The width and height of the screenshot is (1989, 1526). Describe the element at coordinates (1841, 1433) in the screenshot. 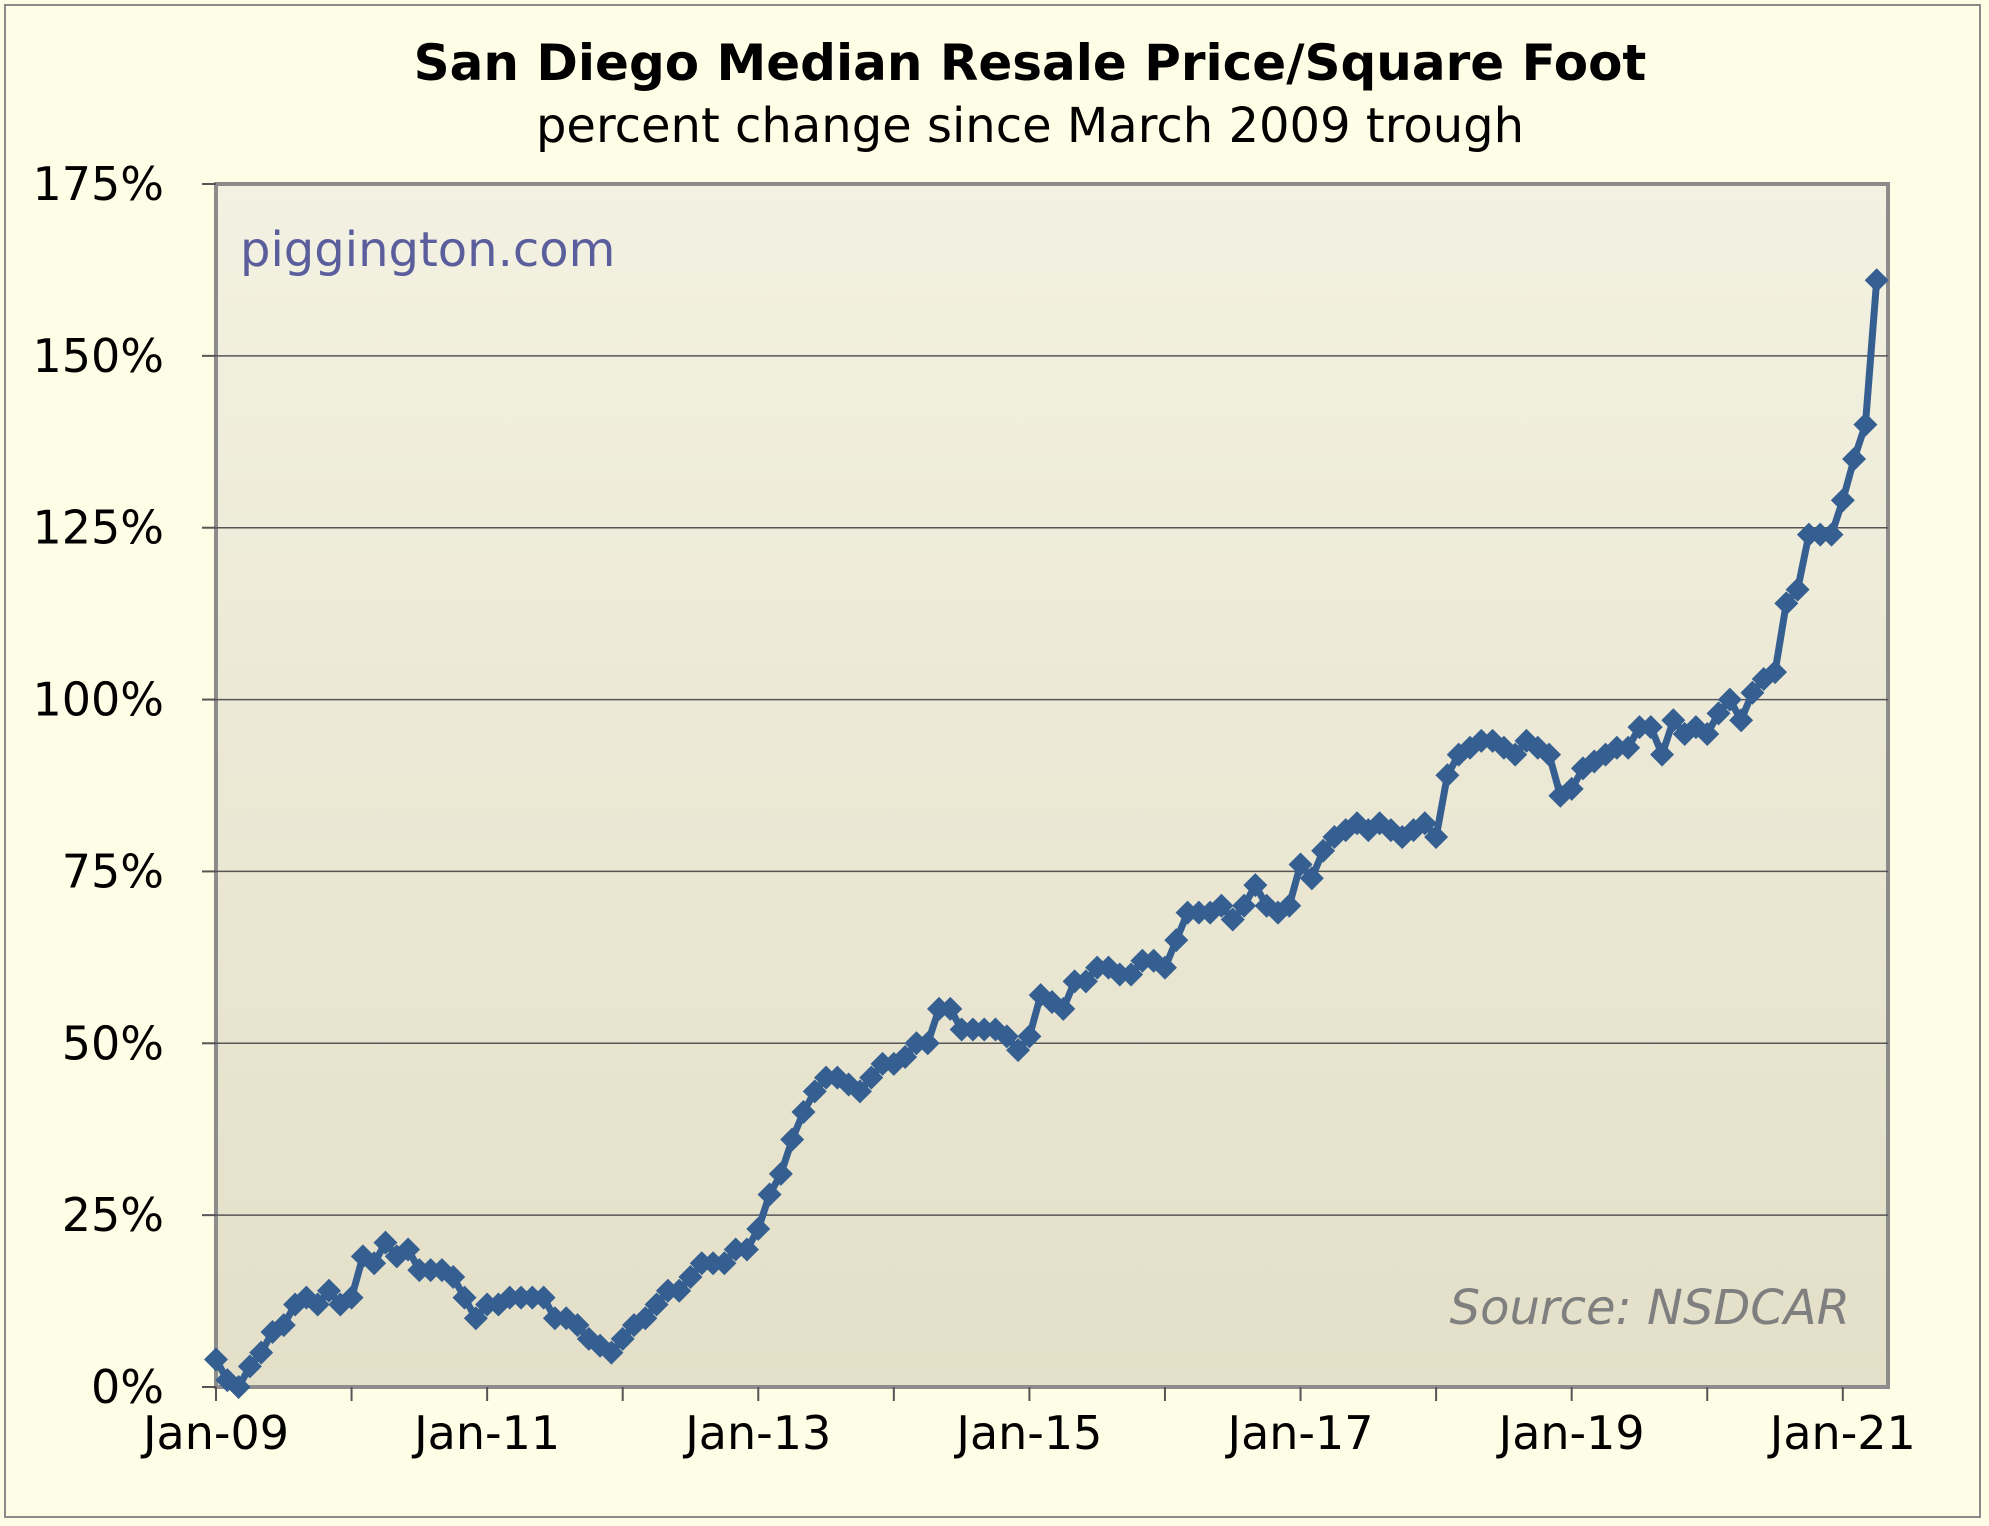

I see `x-tick-label: Jan-21` at that location.